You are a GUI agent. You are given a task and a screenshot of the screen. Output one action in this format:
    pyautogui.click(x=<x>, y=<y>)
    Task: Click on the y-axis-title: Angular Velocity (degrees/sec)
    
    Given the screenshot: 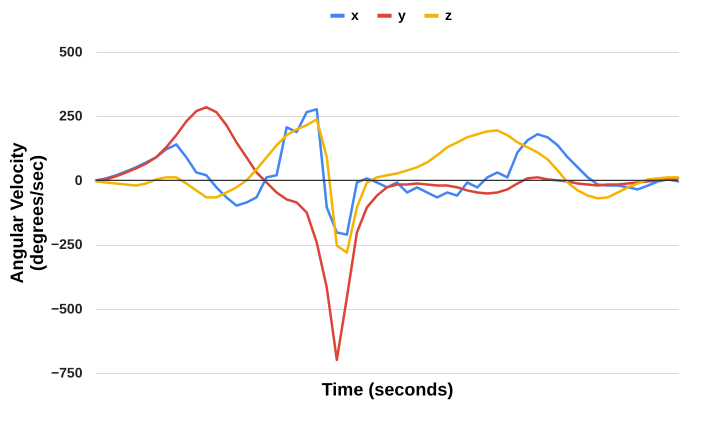 What is the action you would take?
    pyautogui.click(x=26, y=213)
    